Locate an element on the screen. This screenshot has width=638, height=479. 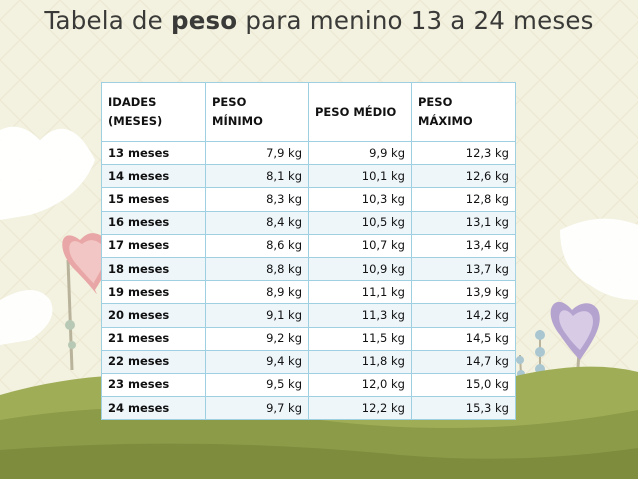
cell-age: 16 meses is located at coordinates (153, 222).